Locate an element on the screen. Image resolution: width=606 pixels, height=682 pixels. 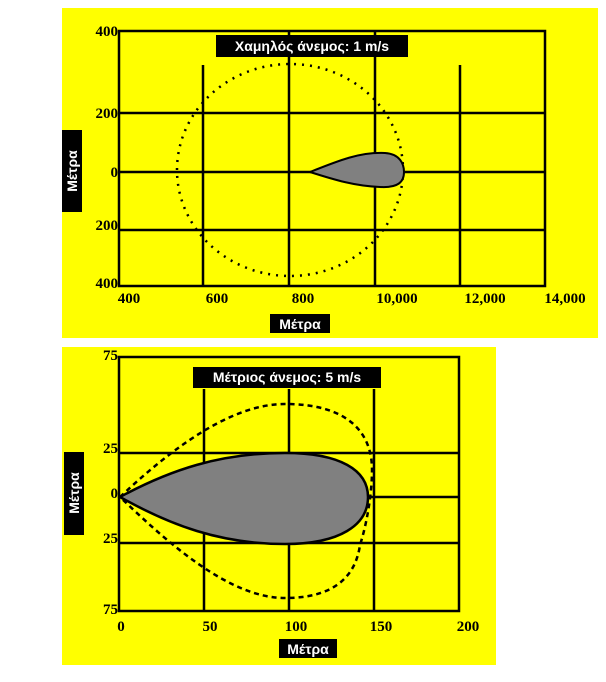
x-tick: 50 is located at coordinates (210, 627).